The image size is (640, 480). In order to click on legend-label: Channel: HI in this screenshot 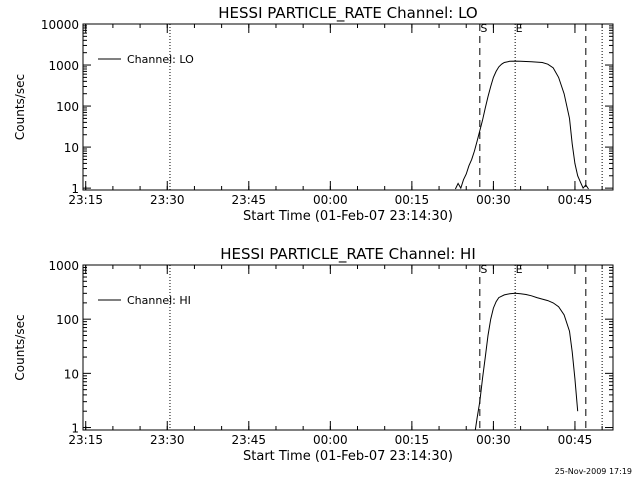, I will do `click(159, 300)`.